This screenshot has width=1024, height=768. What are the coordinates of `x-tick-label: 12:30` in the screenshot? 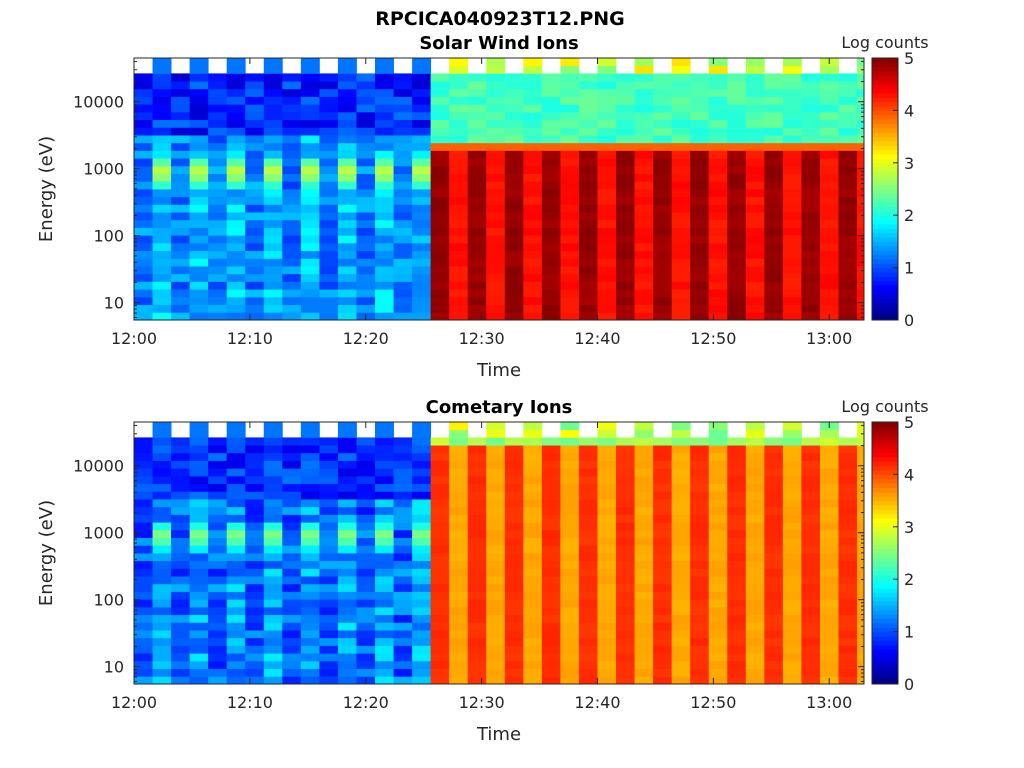 It's located at (482, 338).